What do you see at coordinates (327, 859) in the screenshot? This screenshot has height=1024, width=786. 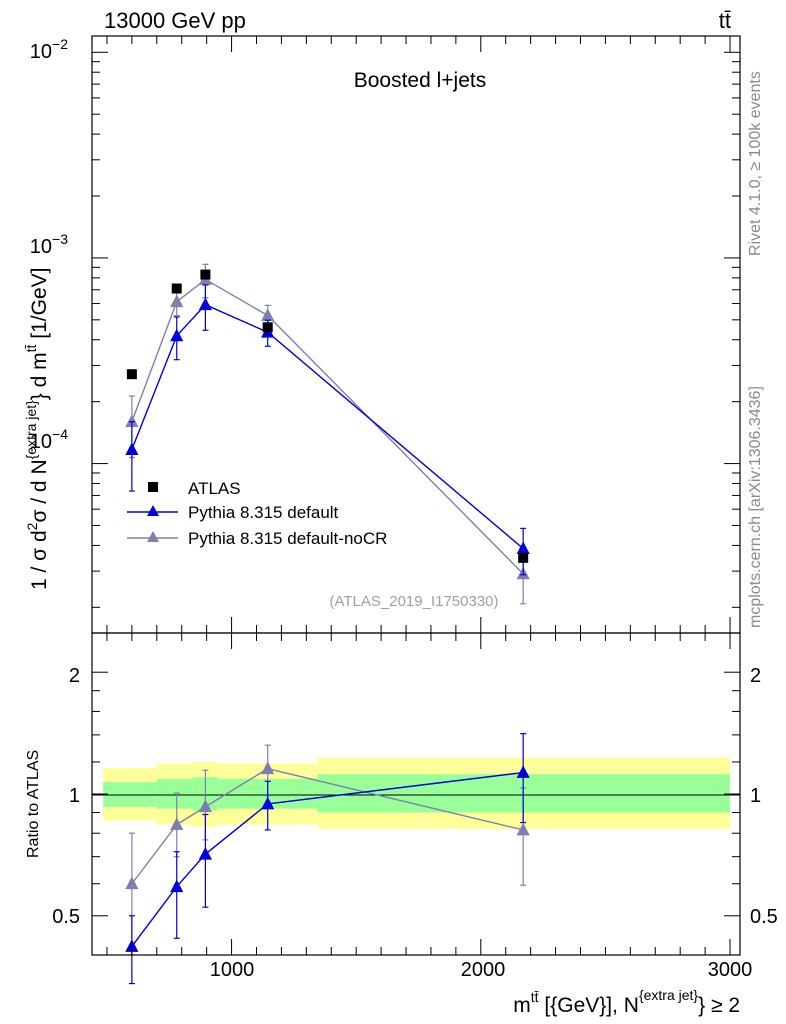 I see `ratio-marks` at bounding box center [327, 859].